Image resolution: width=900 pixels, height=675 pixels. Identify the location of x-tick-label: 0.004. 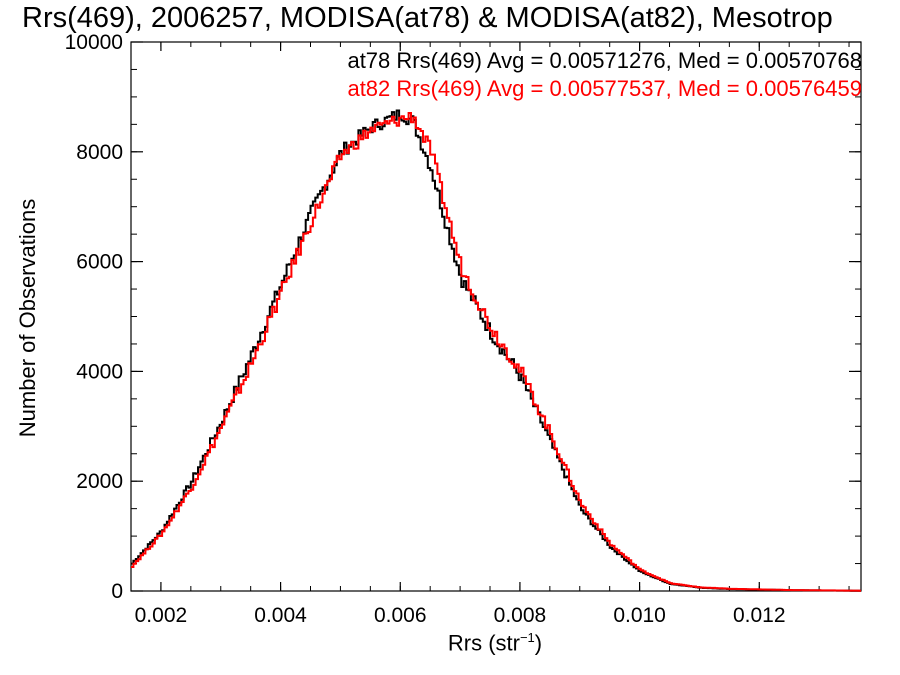
(280, 615).